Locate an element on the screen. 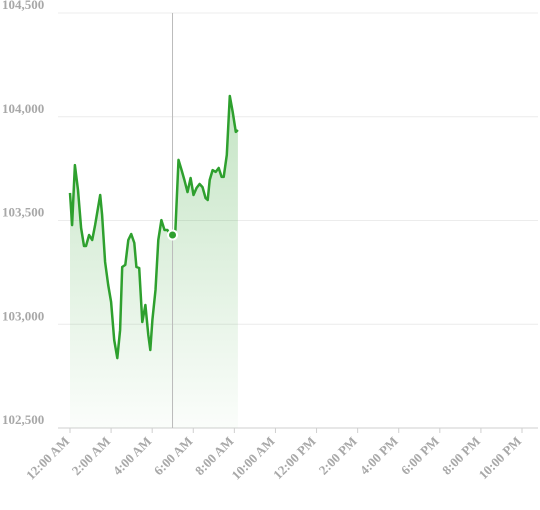  y-tick-label: 103,500 is located at coordinates (23, 212).